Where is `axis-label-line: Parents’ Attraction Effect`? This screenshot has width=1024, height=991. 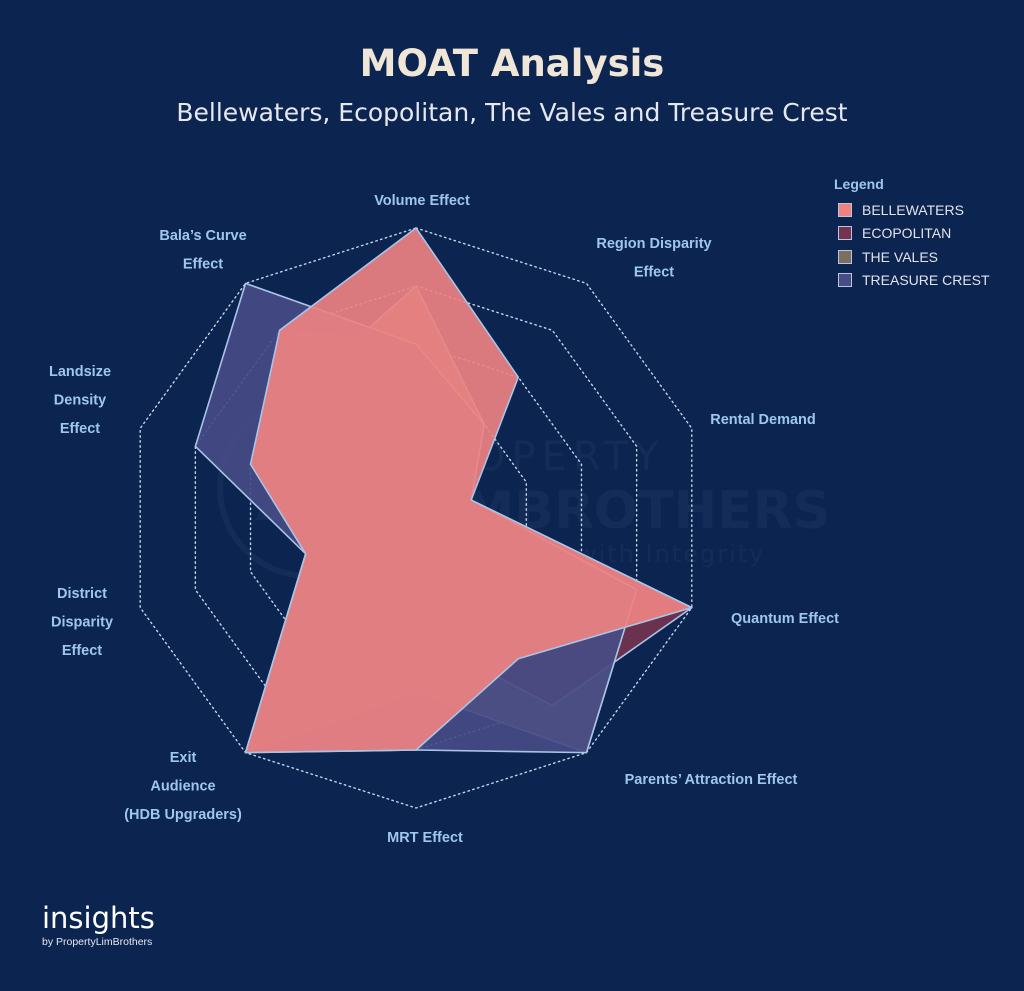
axis-label-line: Parents’ Attraction Effect is located at coordinates (711, 780).